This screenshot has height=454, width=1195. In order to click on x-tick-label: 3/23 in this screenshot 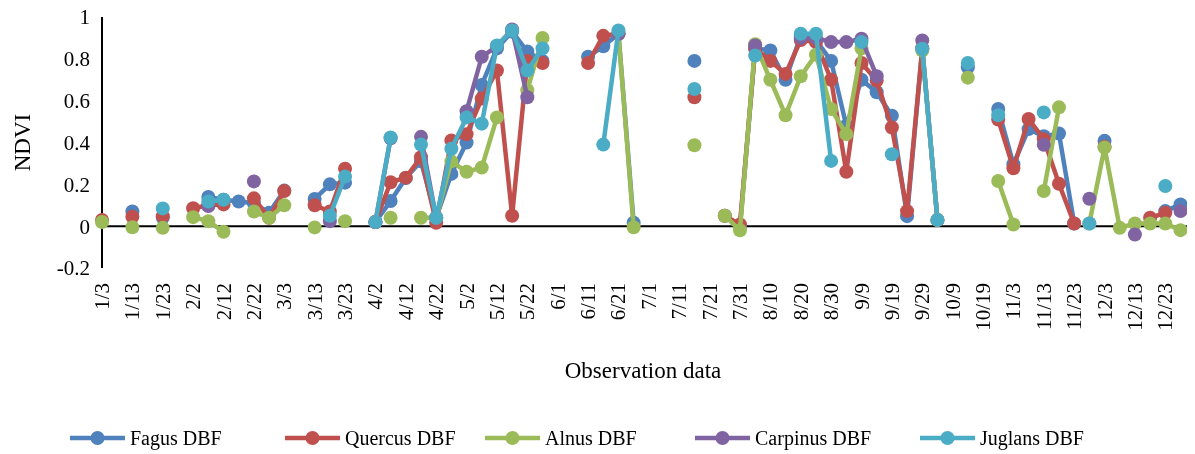, I will do `click(345, 302)`.